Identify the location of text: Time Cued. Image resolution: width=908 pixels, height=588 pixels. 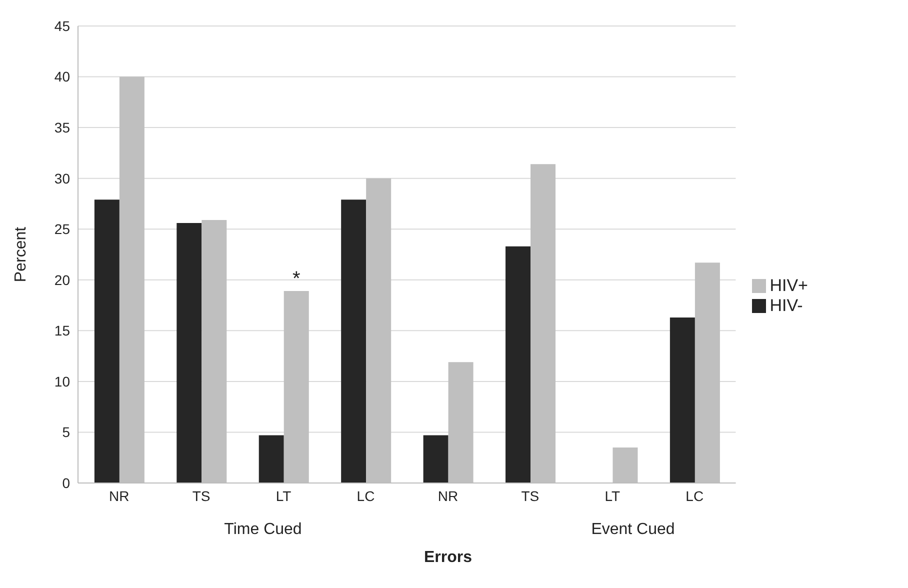
(263, 530).